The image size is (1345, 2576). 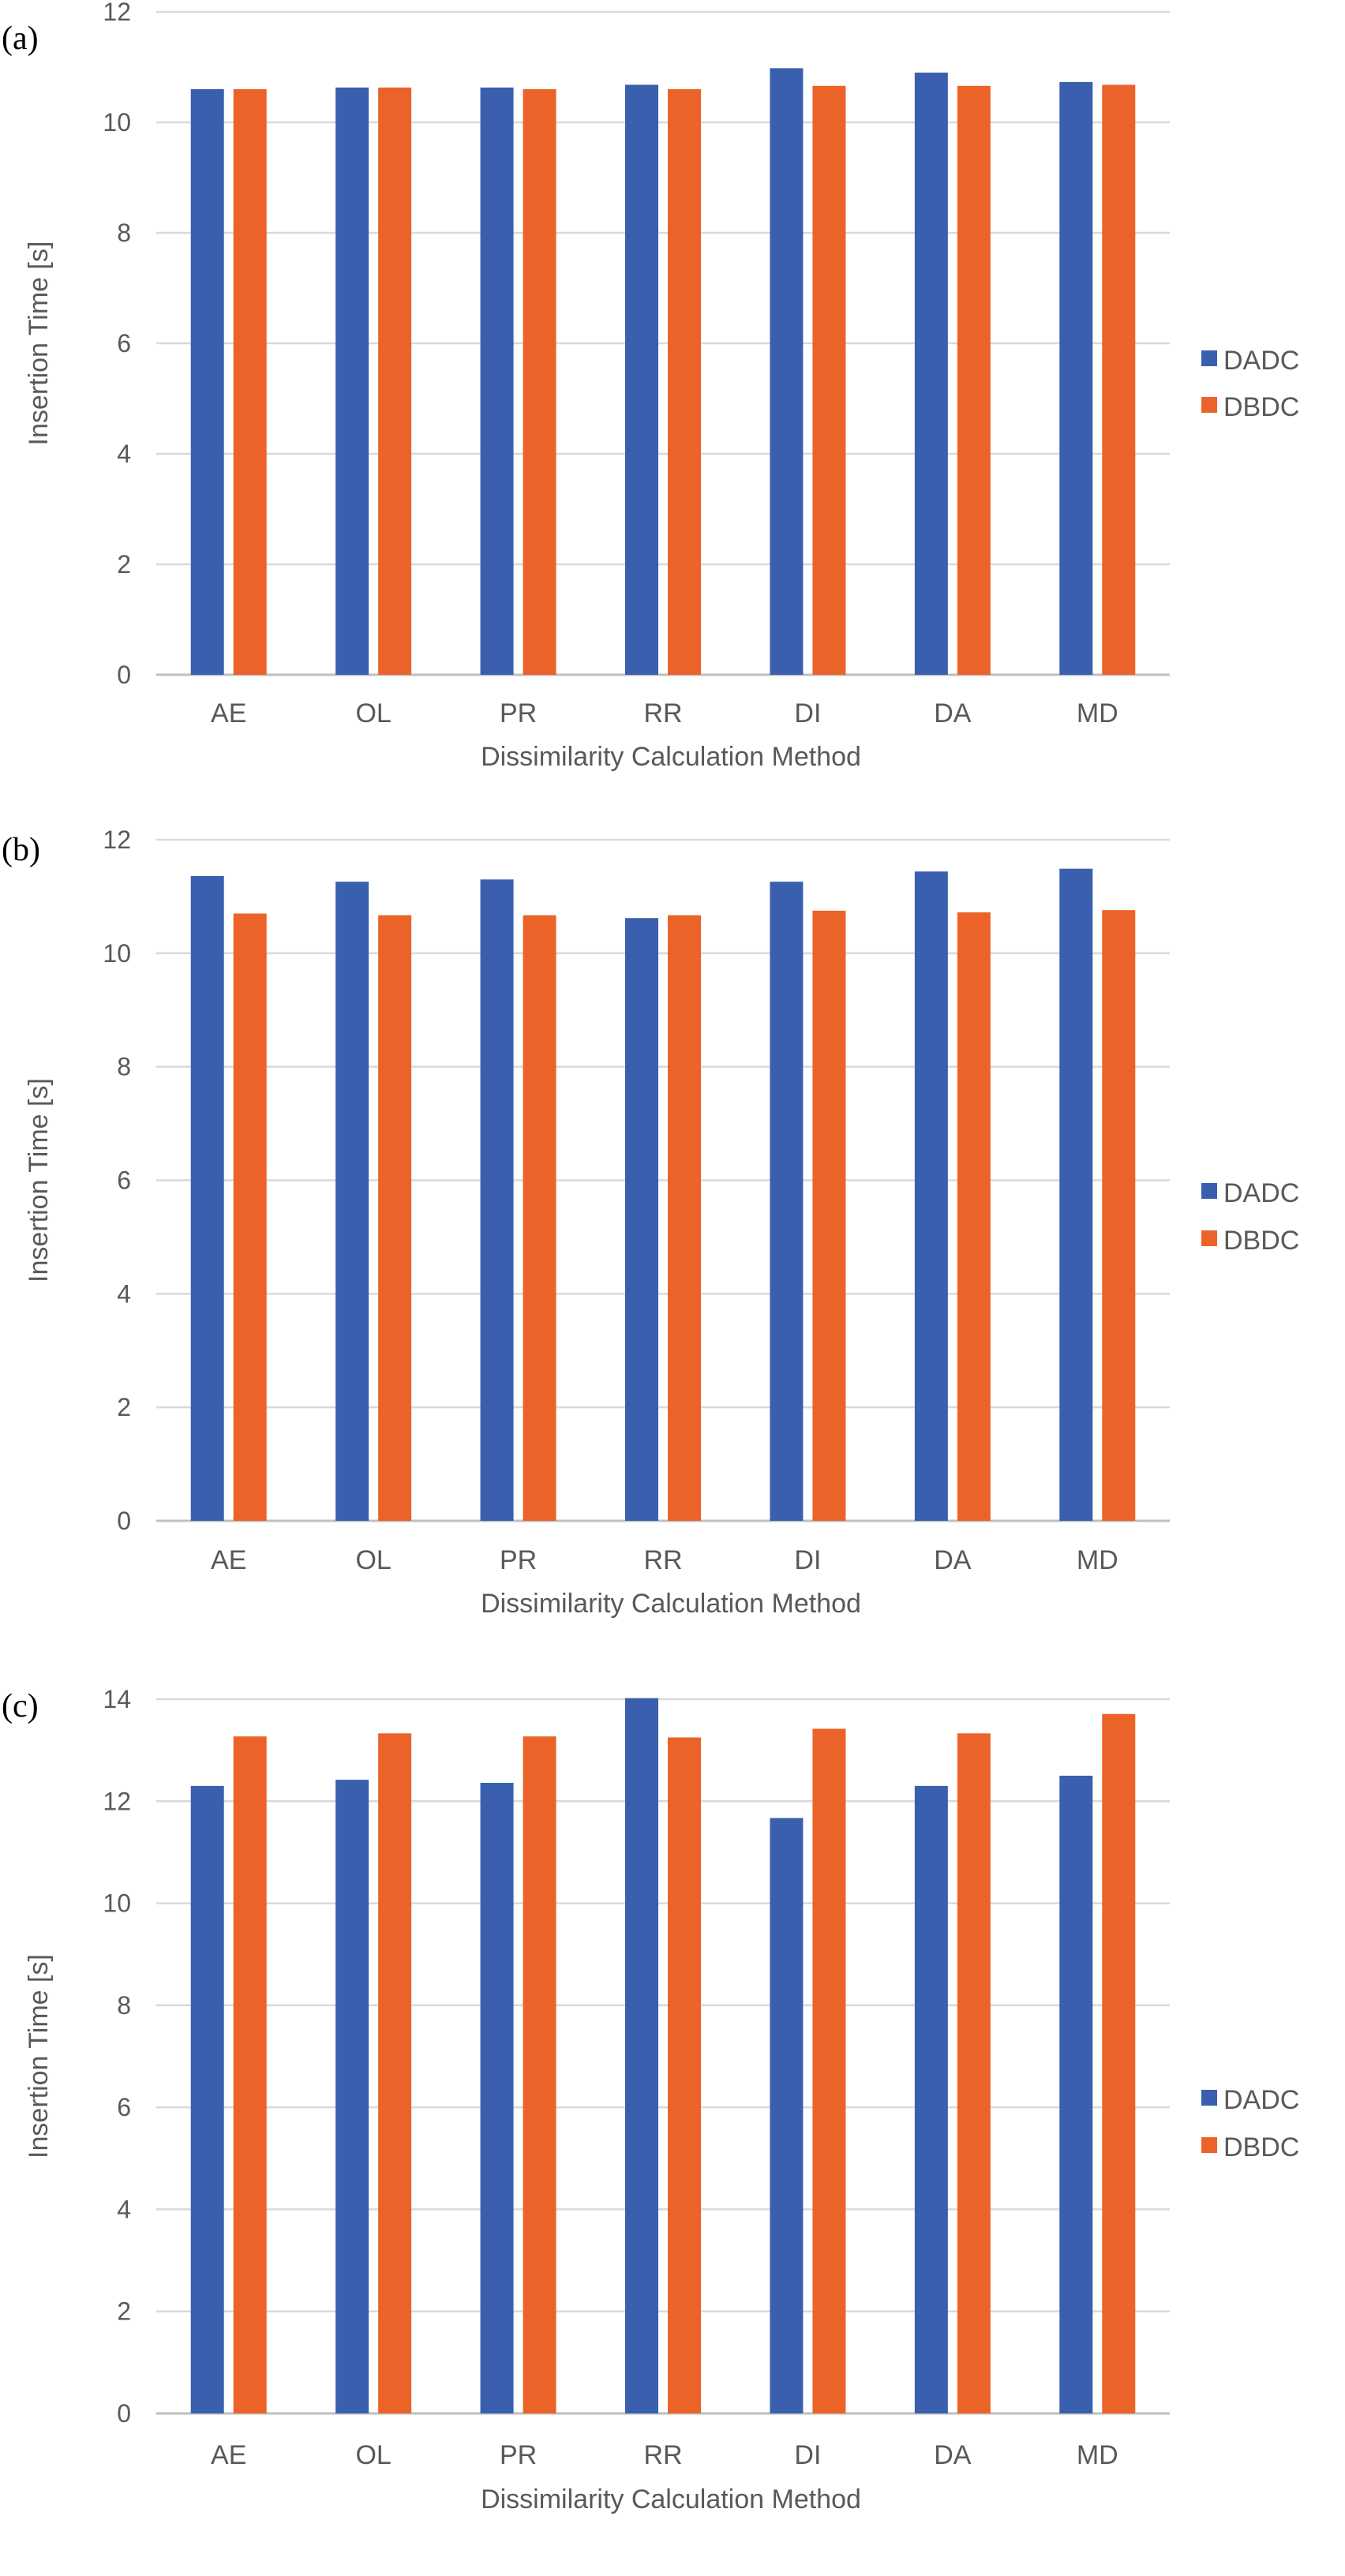 What do you see at coordinates (20, 39) in the screenshot?
I see `panel-label: (a)` at bounding box center [20, 39].